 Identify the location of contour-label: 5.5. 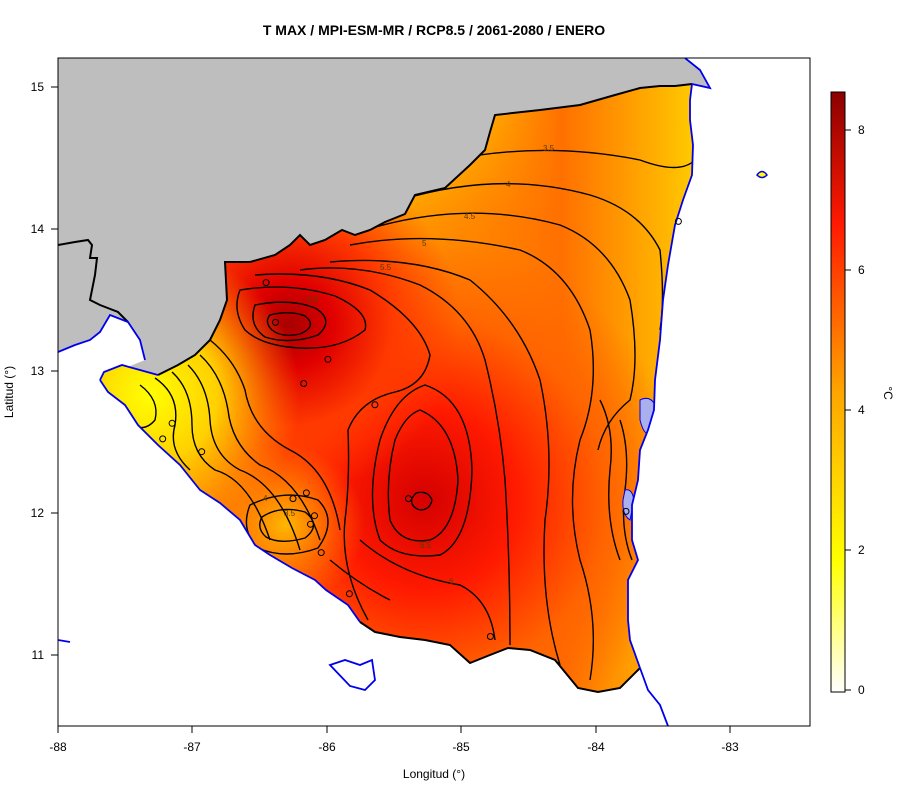
(386, 267).